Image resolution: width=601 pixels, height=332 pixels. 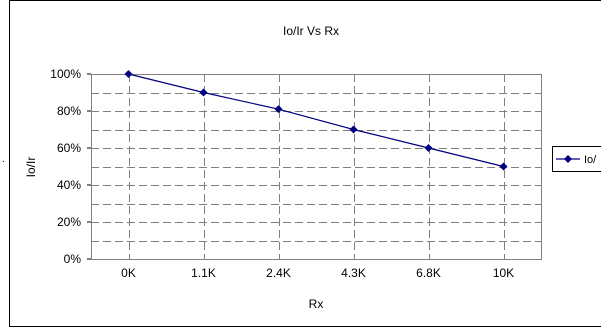 I want to click on left-edge-mark: ., so click(x=3, y=159).